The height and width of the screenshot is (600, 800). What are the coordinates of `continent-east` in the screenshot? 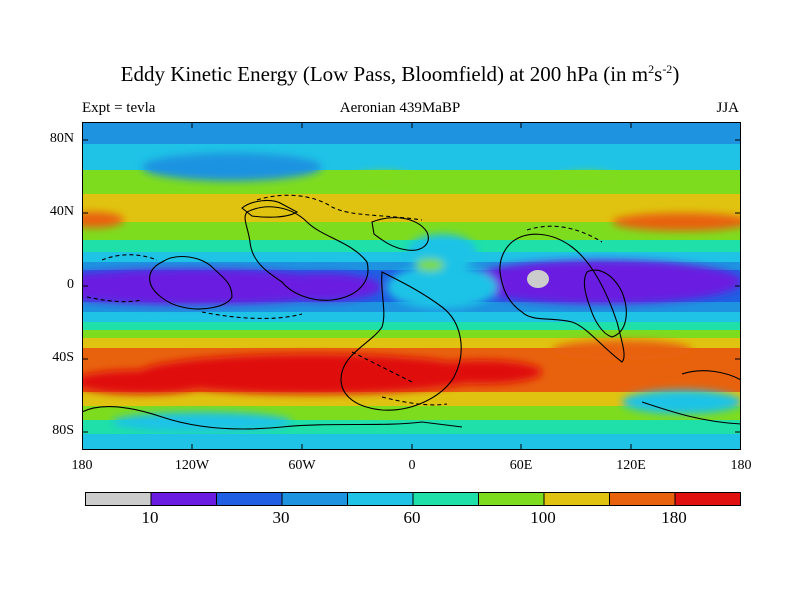 It's located at (562, 298).